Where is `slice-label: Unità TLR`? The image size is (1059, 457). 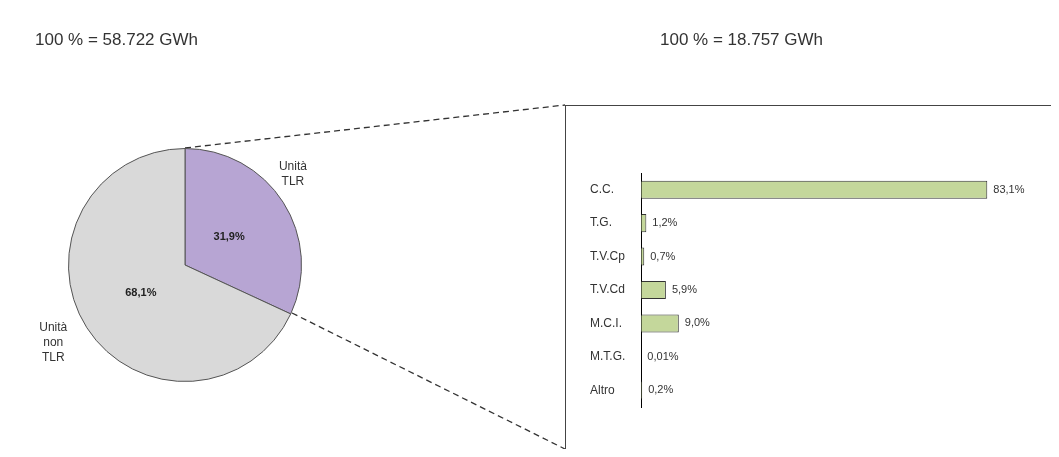 slice-label: Unità TLR is located at coordinates (293, 173).